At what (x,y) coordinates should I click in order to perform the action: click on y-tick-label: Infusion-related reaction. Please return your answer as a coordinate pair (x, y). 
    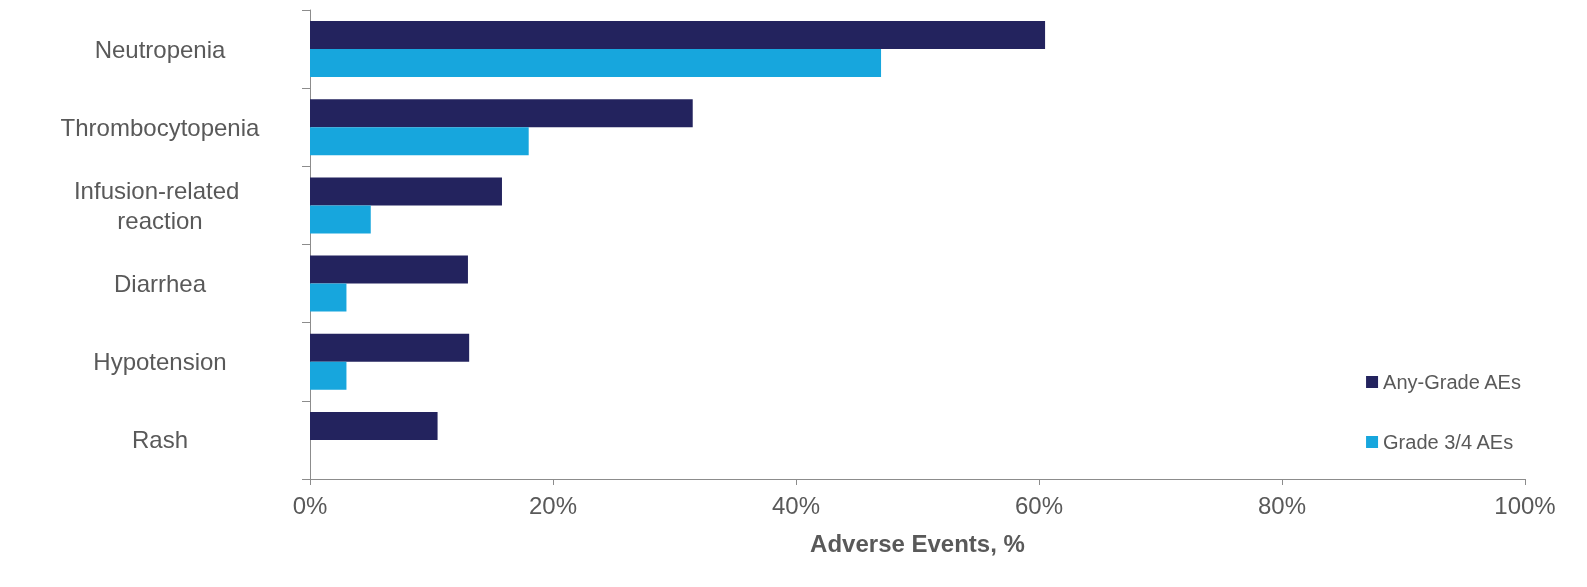
    Looking at the image, I should click on (160, 205).